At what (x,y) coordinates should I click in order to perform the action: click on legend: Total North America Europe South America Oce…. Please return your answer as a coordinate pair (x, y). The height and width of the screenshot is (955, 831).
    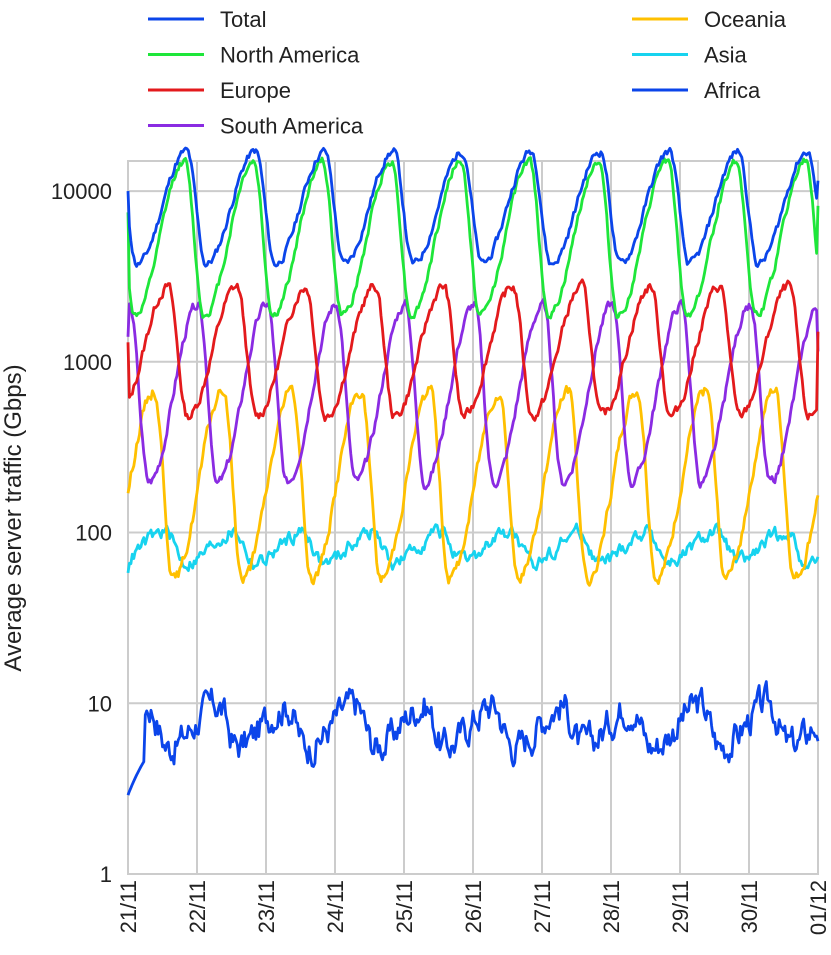
    Looking at the image, I should click on (467, 73).